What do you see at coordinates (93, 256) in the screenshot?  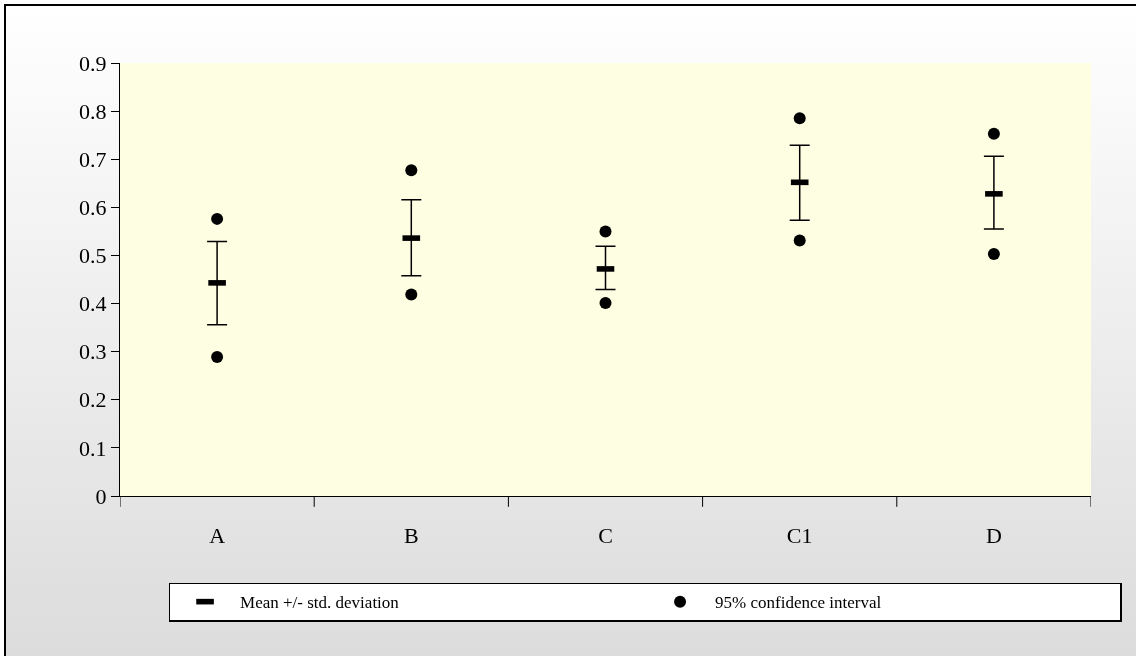 I see `y-tick-label: 0.5` at bounding box center [93, 256].